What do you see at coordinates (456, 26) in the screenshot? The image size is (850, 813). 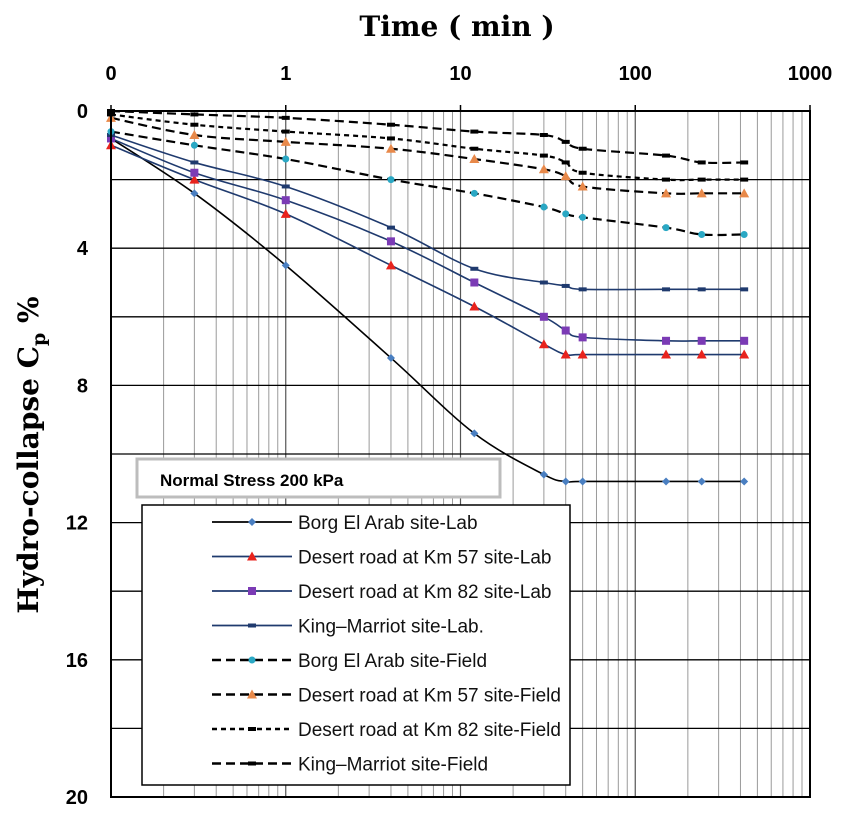 I see `x-axis-title: Time ( min )` at bounding box center [456, 26].